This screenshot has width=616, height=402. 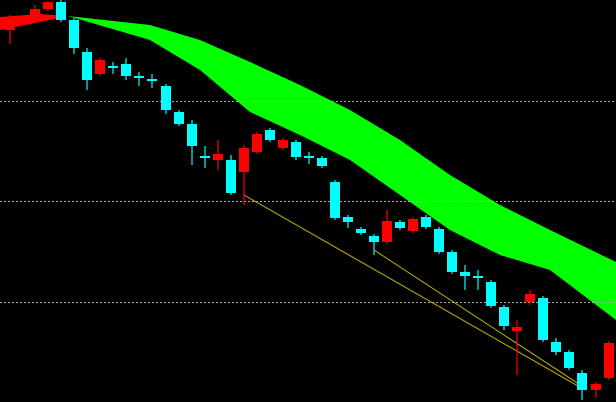 What do you see at coordinates (479, 319) in the screenshot?
I see `trend-line` at bounding box center [479, 319].